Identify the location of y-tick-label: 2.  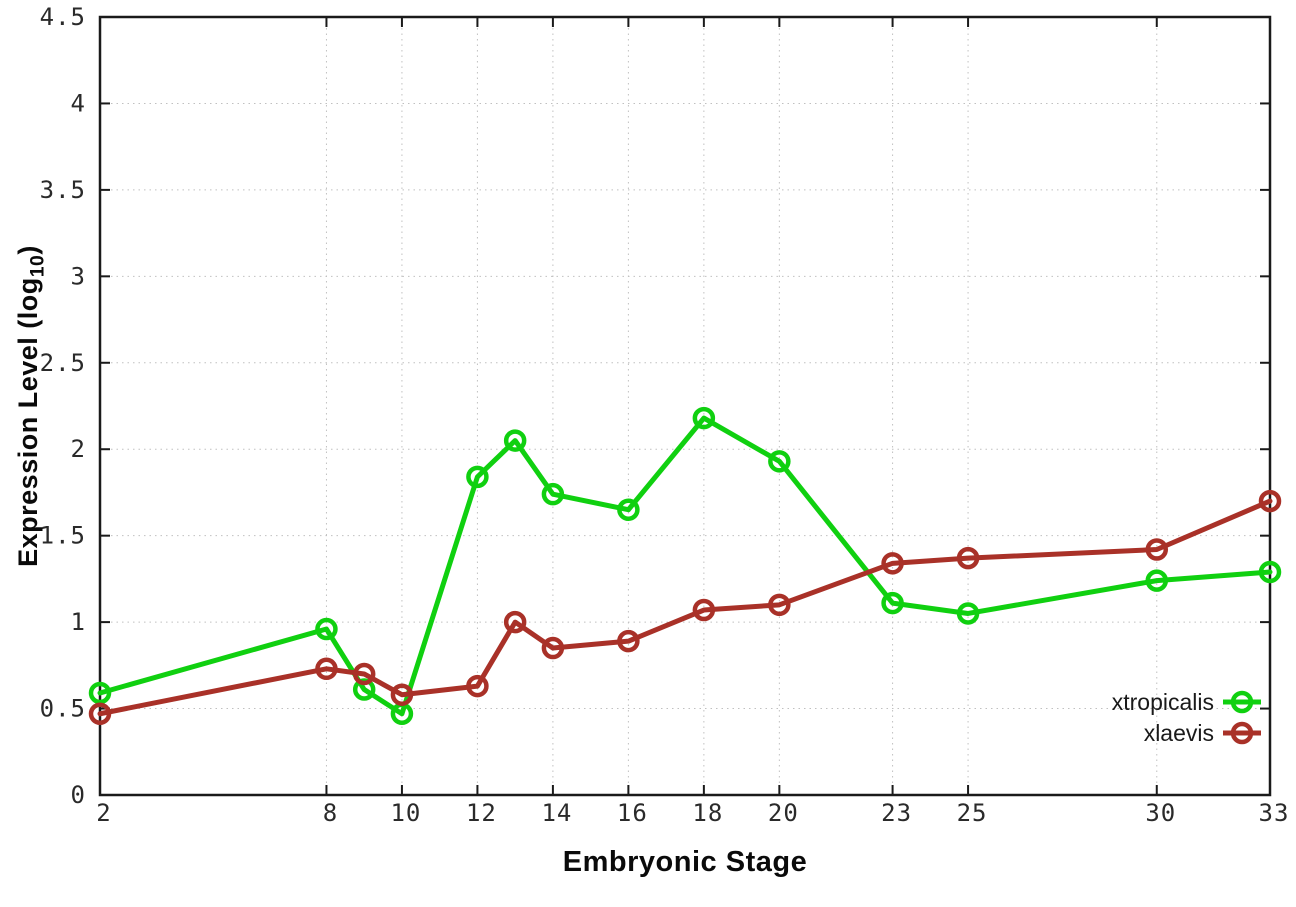
(78, 449).